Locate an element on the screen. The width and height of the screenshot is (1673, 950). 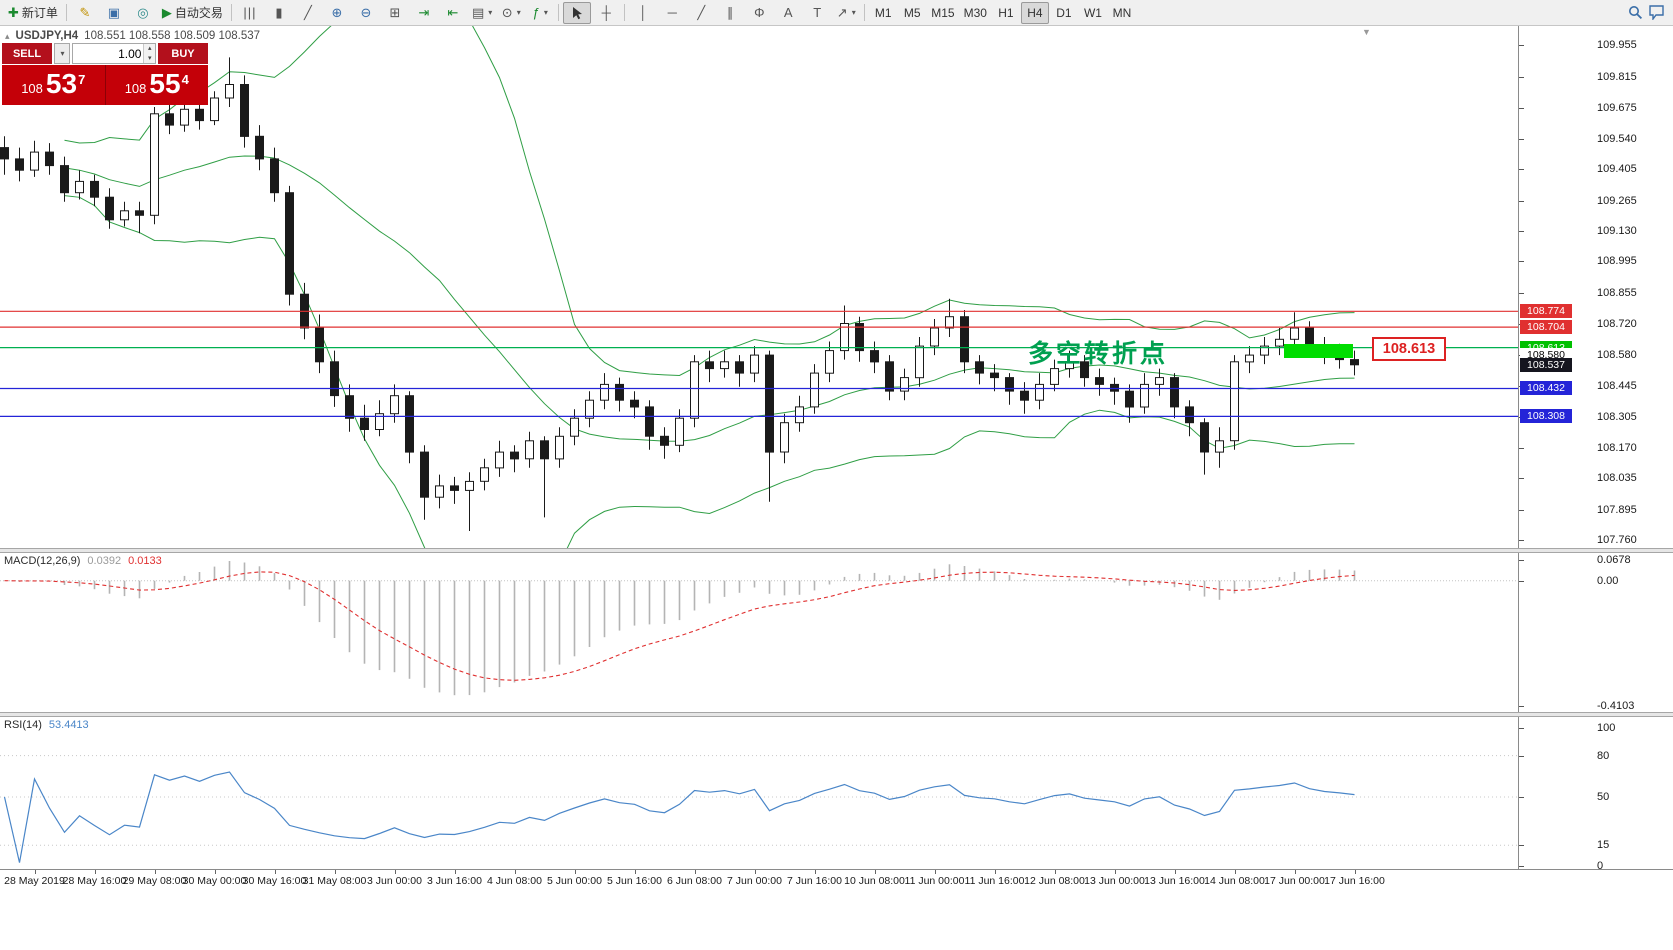
rsi-axis-label: 80 is located at coordinates (1603, 755).